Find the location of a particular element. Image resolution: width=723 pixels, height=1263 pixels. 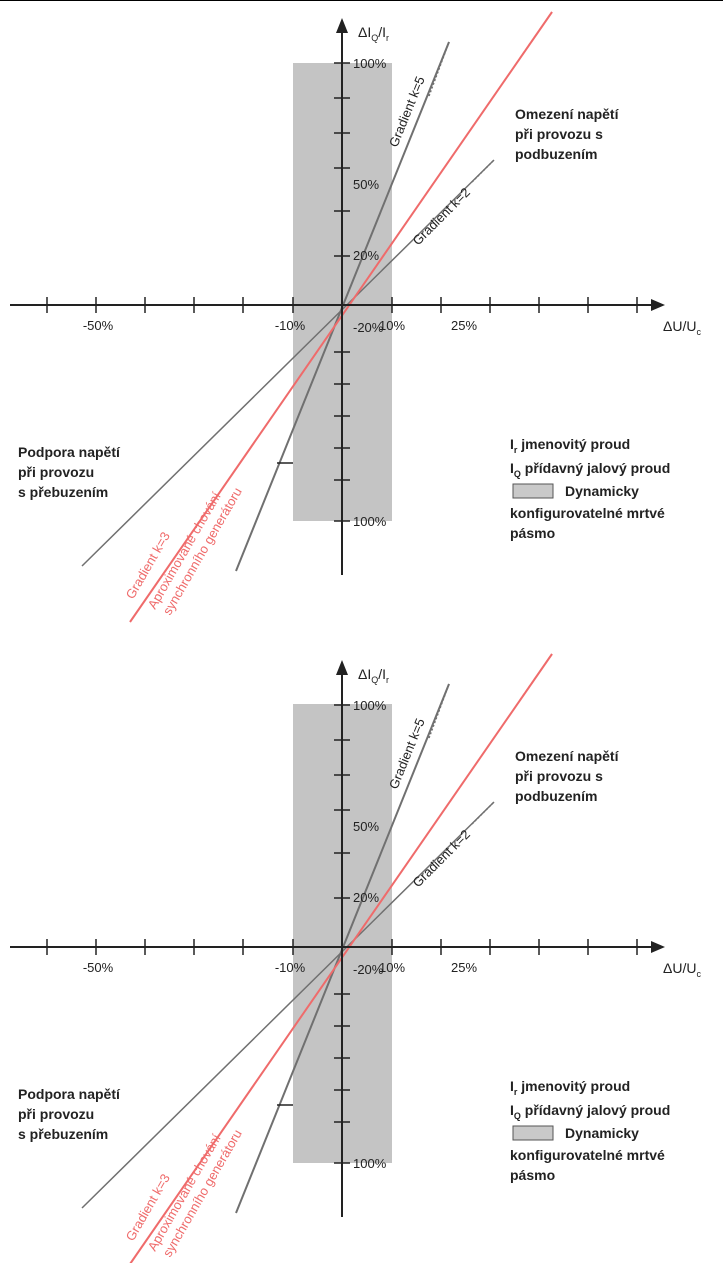

top-rule is located at coordinates (361, 0).